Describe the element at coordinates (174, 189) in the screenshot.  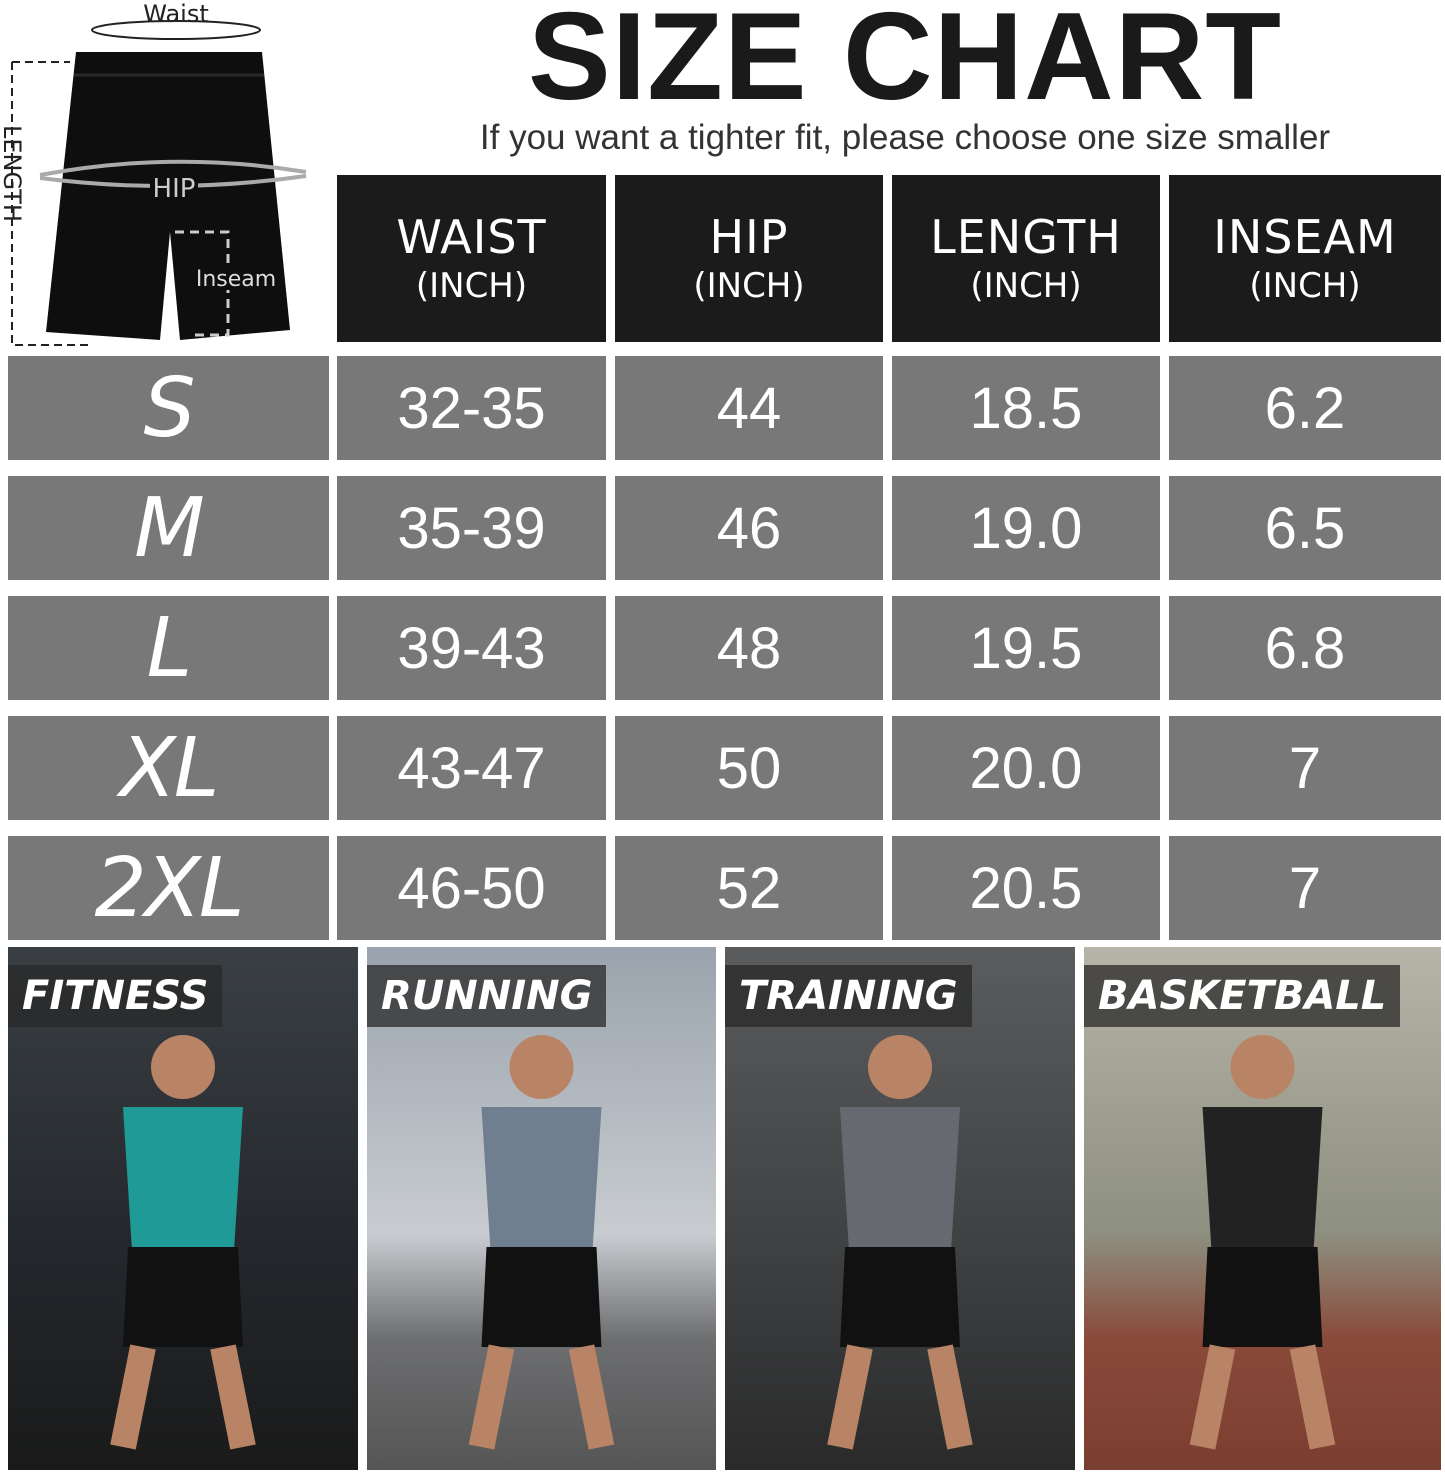
I see `hip-label: HIP` at that location.